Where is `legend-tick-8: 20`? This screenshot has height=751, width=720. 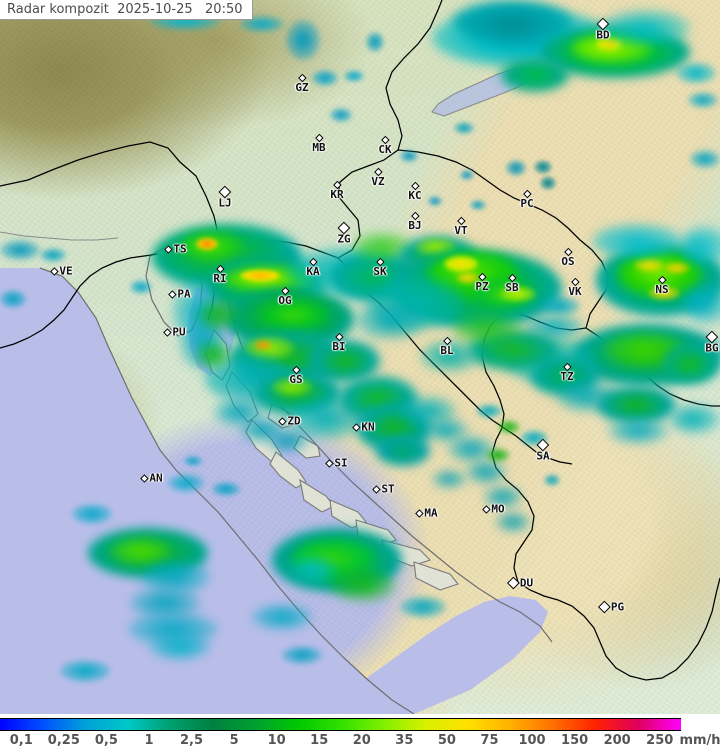
legend-tick-8: 20 is located at coordinates (361, 740).